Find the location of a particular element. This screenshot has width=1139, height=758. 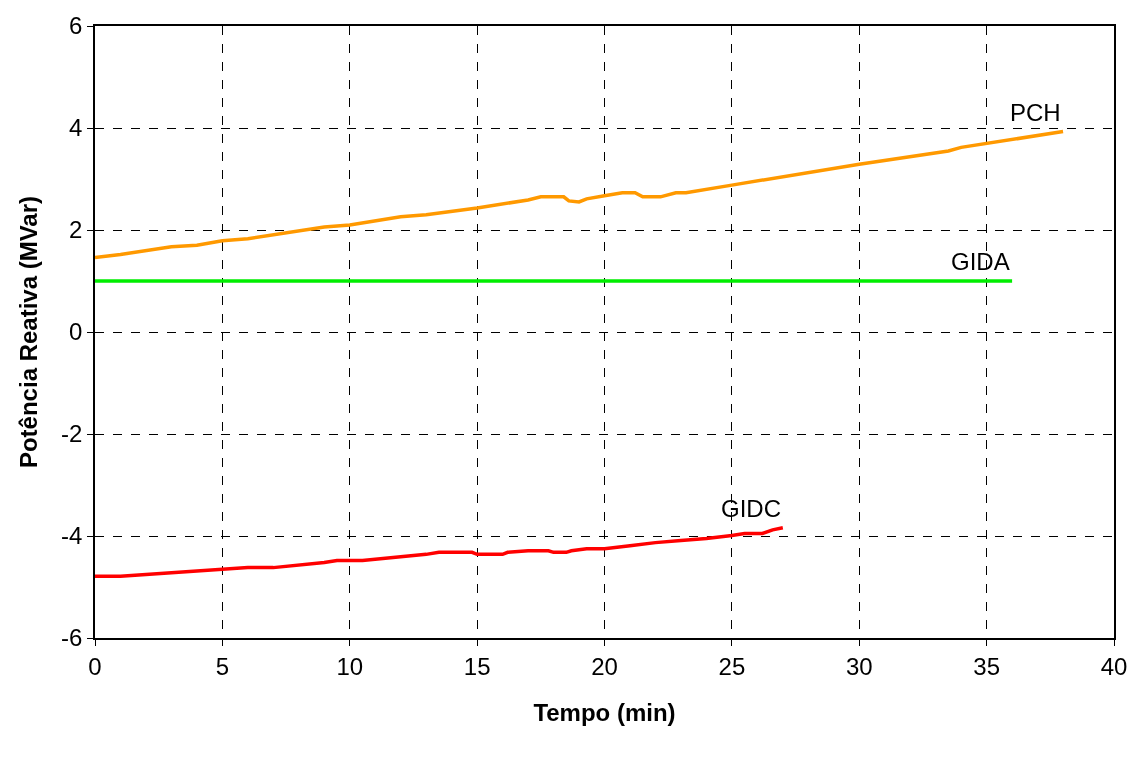

x-tick-label: 20 is located at coordinates (604, 666).